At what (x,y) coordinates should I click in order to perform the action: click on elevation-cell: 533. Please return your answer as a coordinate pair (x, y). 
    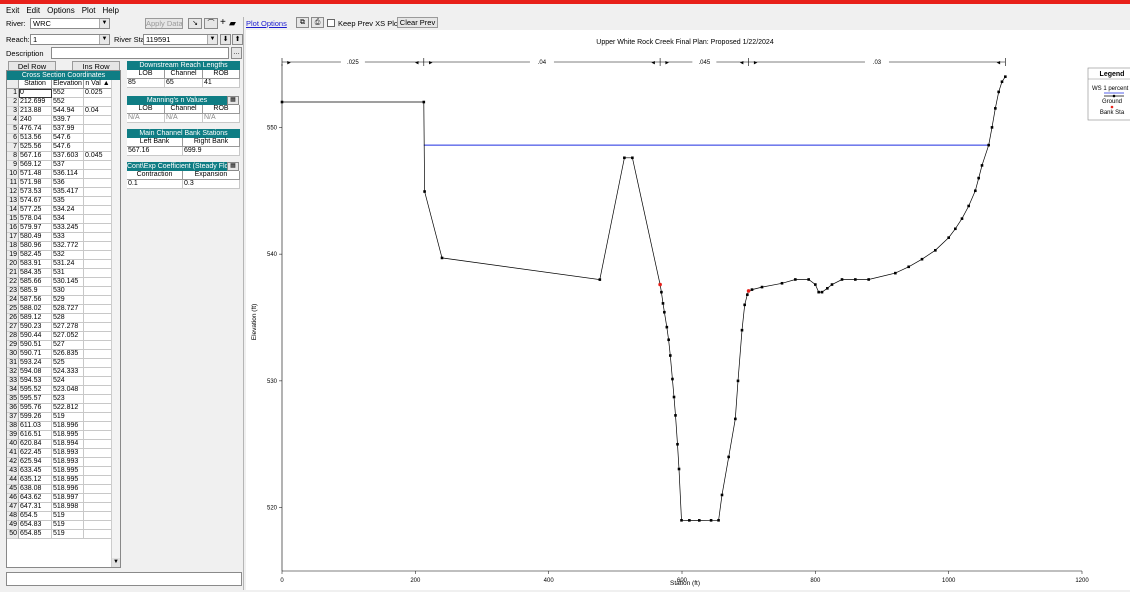
    Looking at the image, I should click on (68, 237).